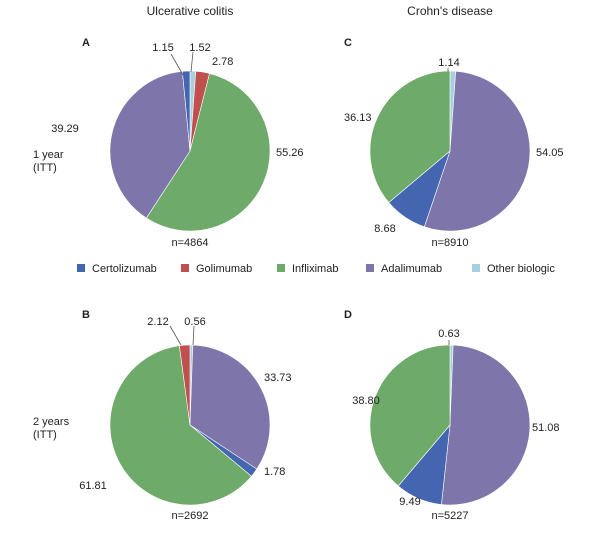  Describe the element at coordinates (449, 516) in the screenshot. I see `sample-size-d: n=5227` at that location.